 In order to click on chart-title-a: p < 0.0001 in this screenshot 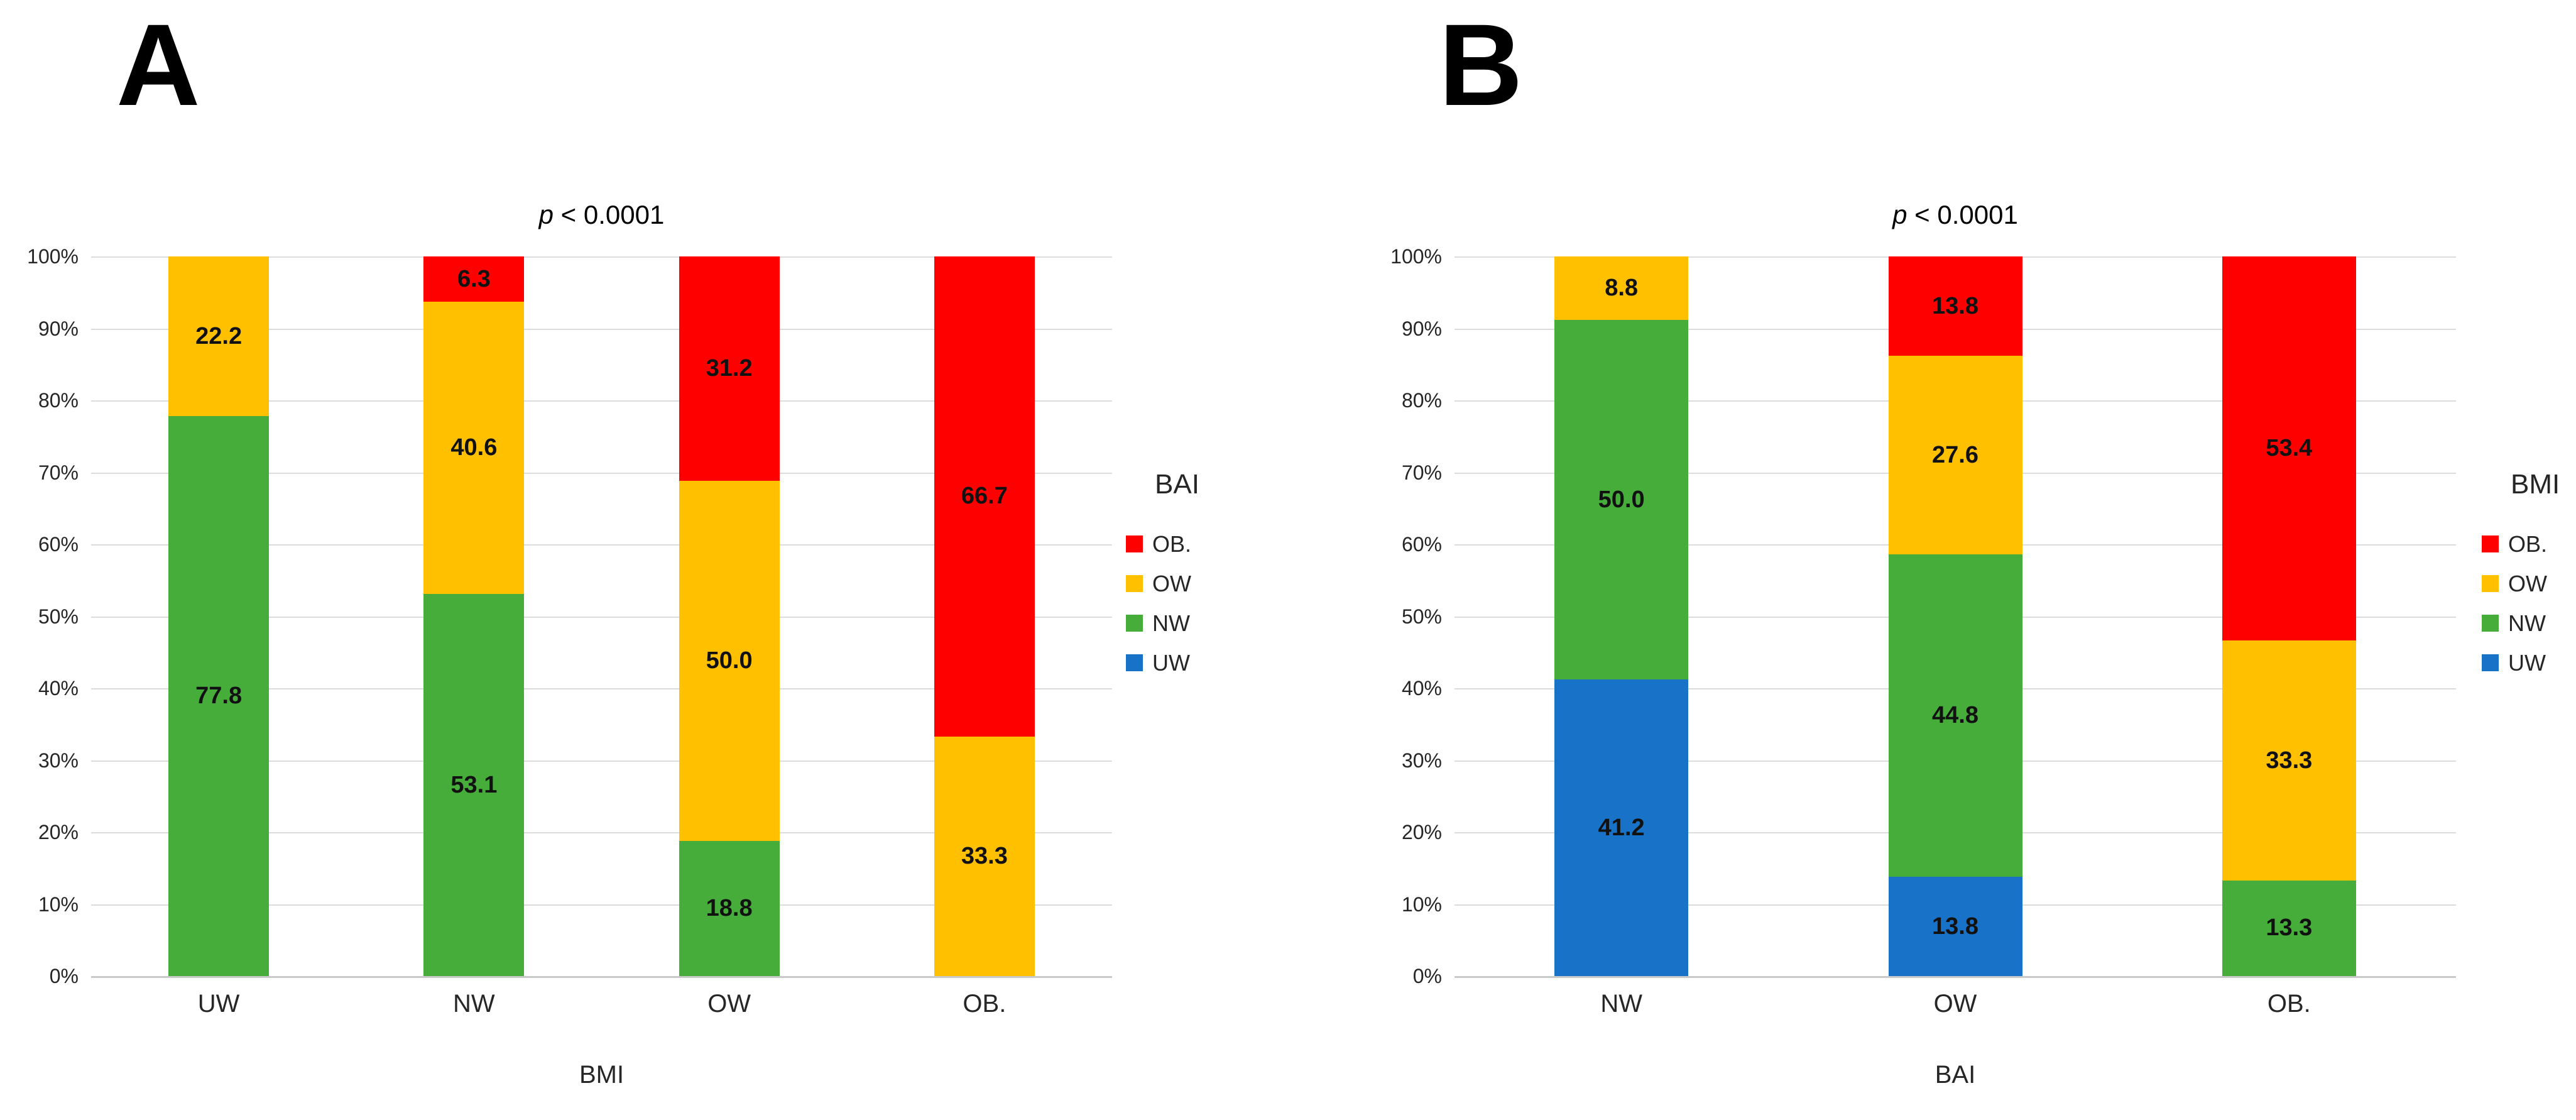, I will do `click(601, 215)`.